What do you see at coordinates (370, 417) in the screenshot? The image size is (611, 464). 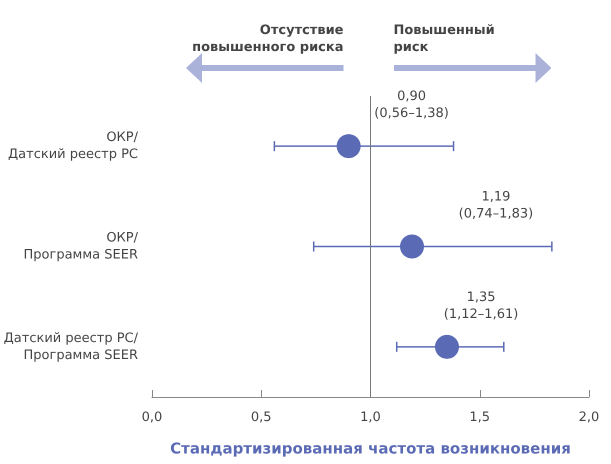 I see `x-tick-label: 1,0` at bounding box center [370, 417].